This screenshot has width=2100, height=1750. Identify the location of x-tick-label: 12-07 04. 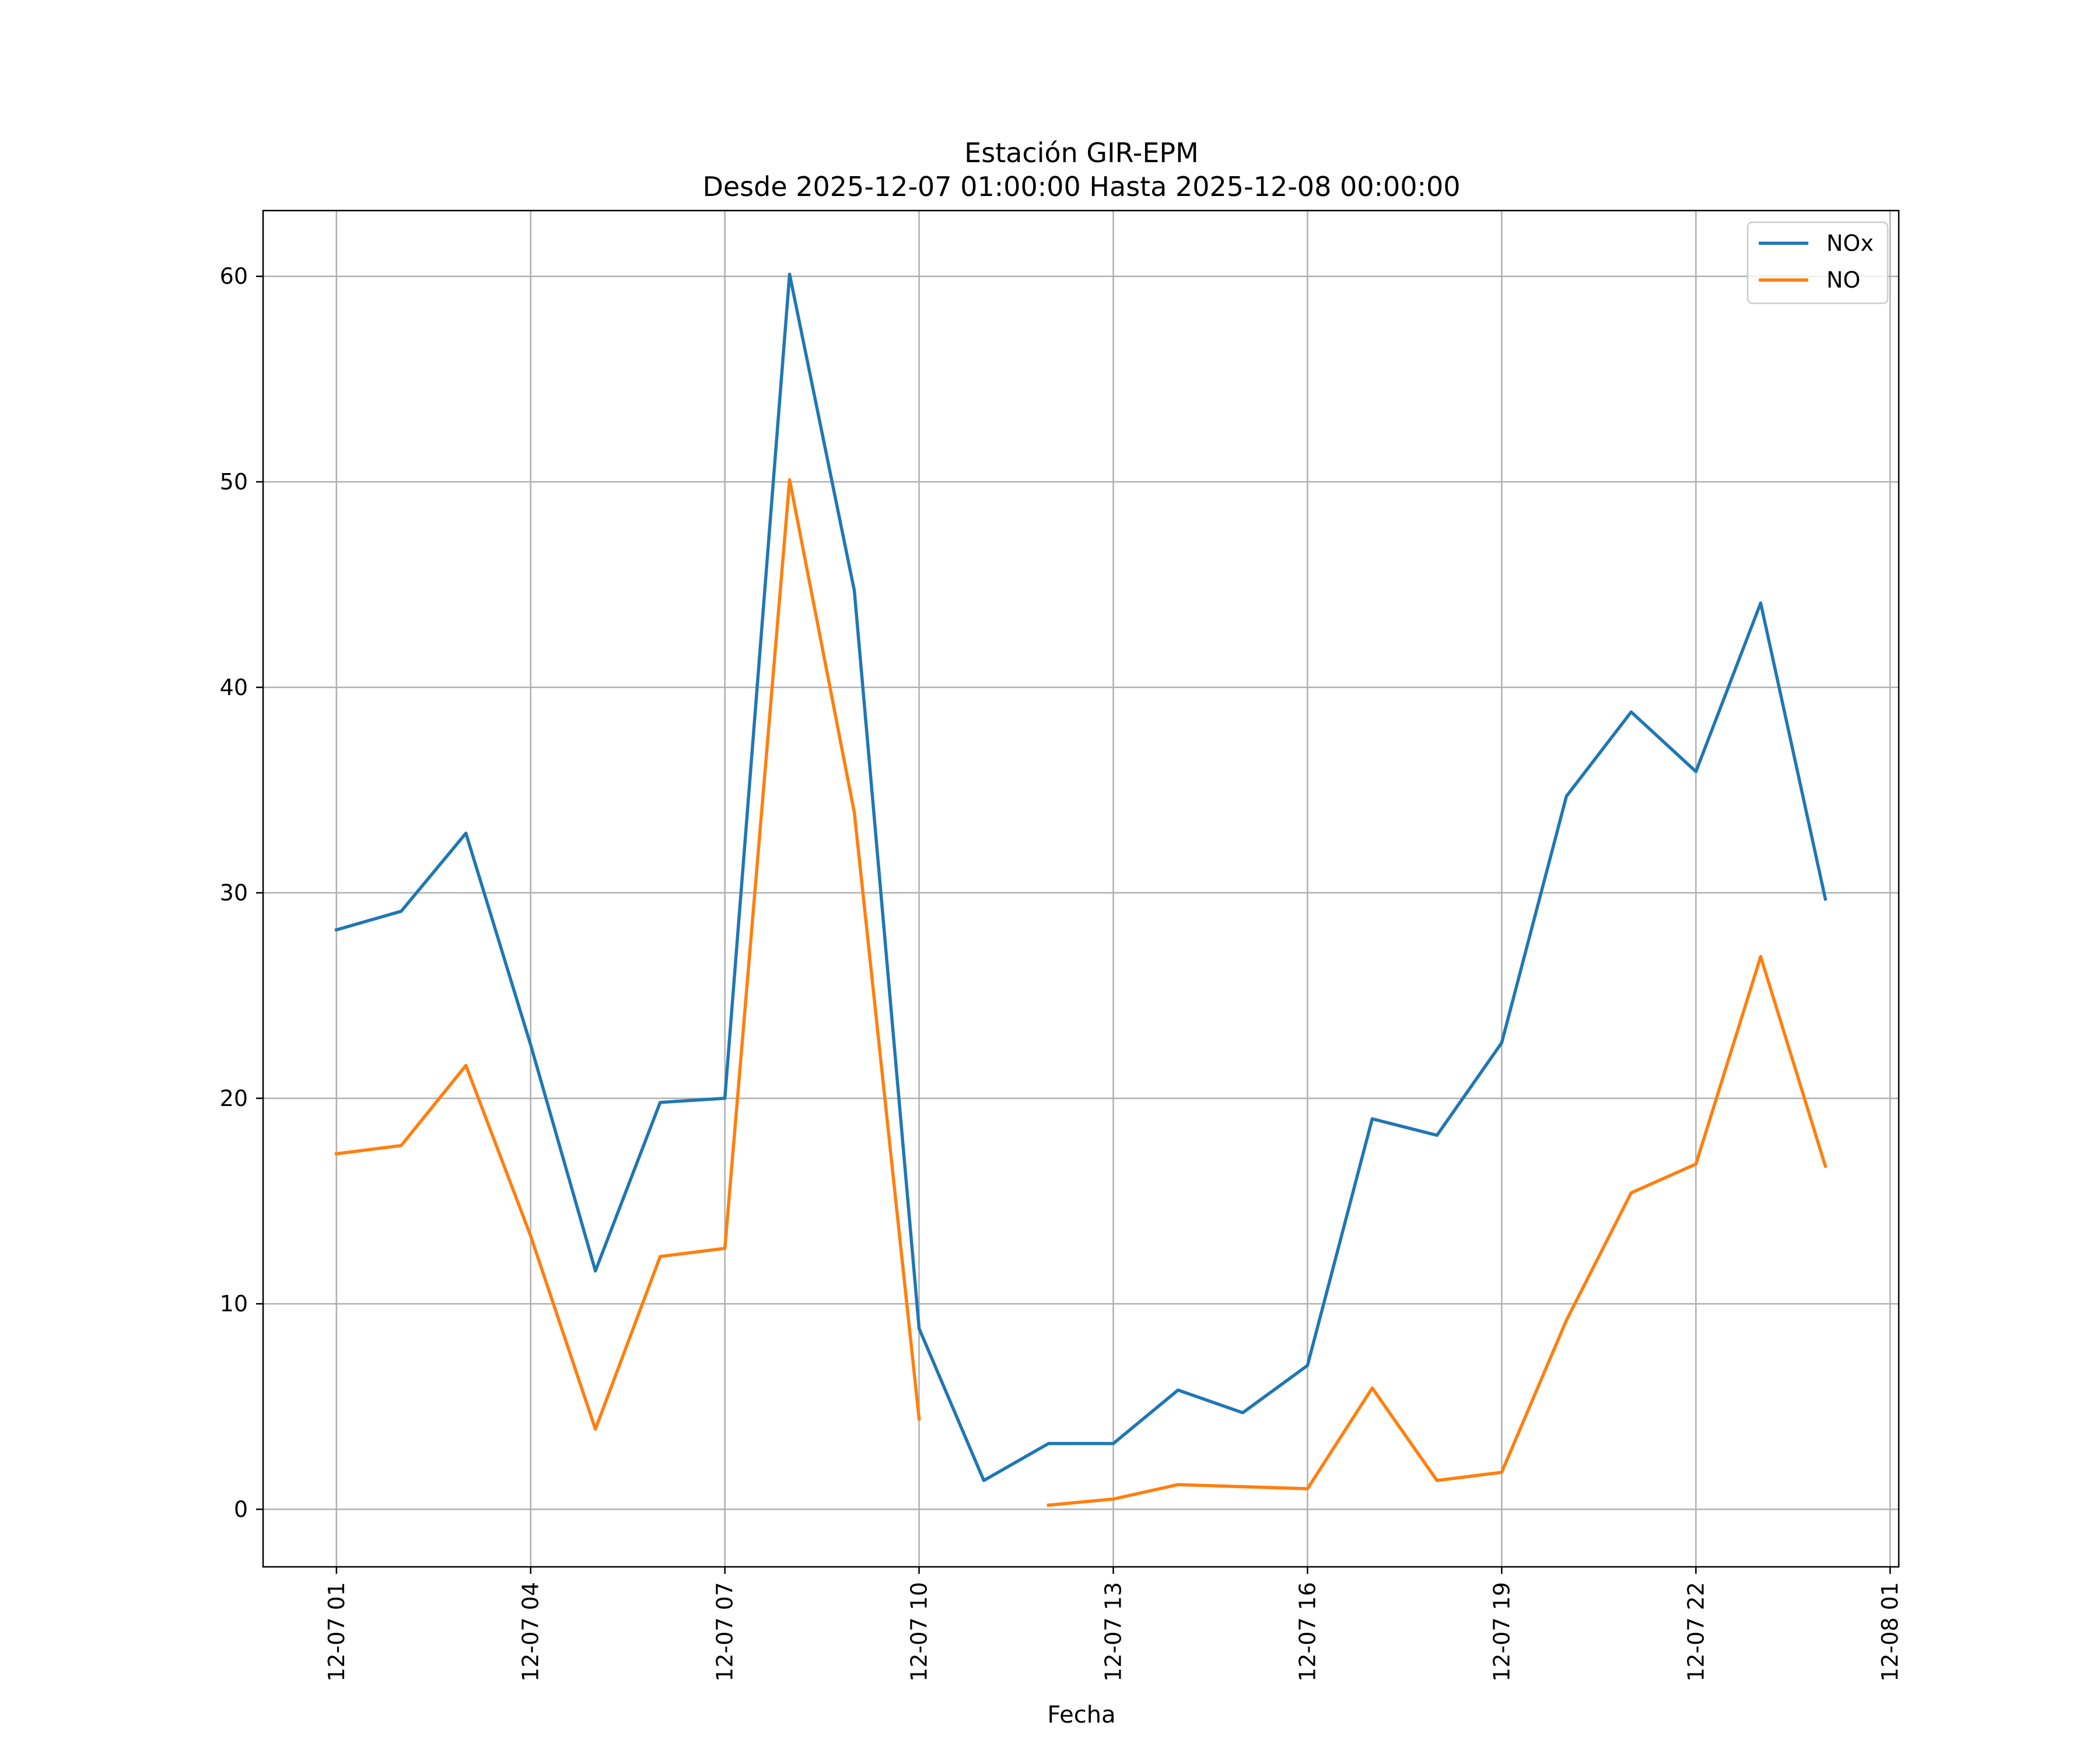
(531, 1632).